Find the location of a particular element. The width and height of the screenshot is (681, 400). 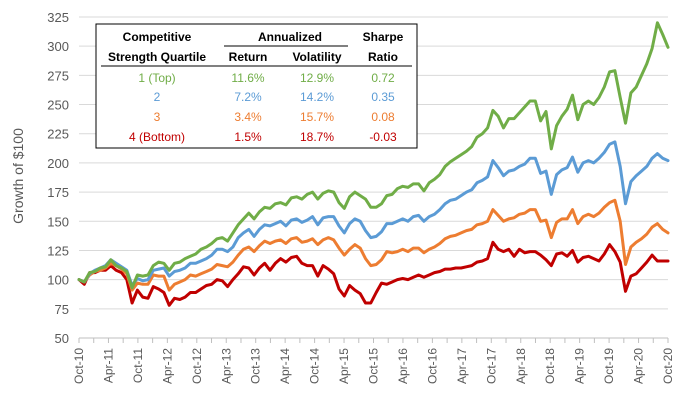

header-return: Return is located at coordinates (248, 57).